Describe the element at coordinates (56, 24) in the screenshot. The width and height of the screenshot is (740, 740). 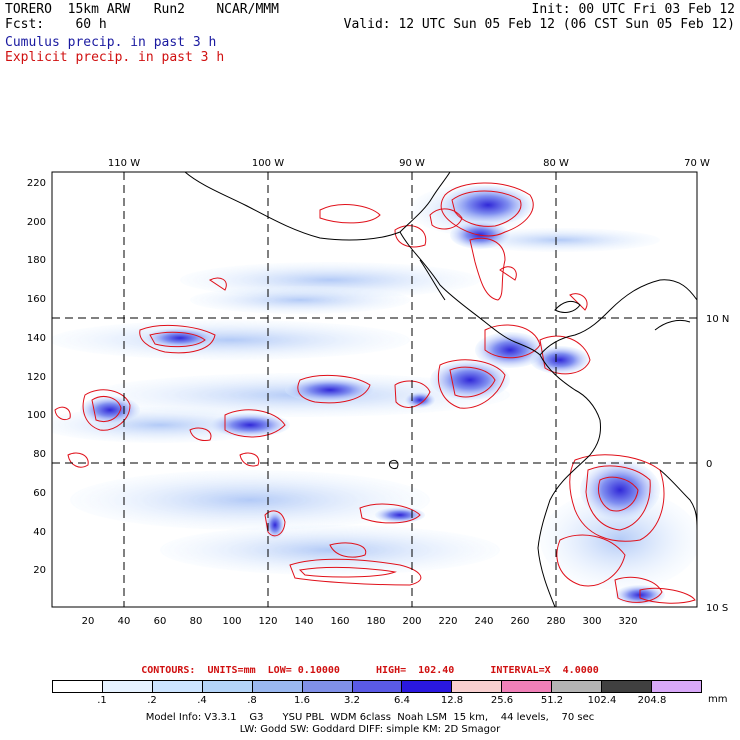
I see `forecast-hour: Fcst: 60 h` at that location.